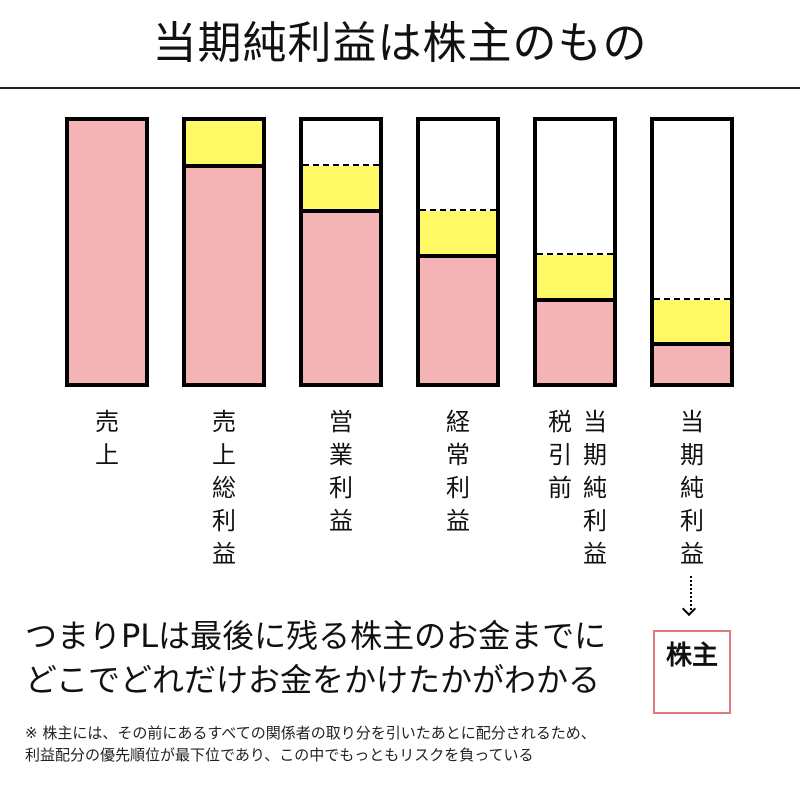  What do you see at coordinates (224, 488) in the screenshot?
I see `label-gross-profit: 売上総利益` at bounding box center [224, 488].